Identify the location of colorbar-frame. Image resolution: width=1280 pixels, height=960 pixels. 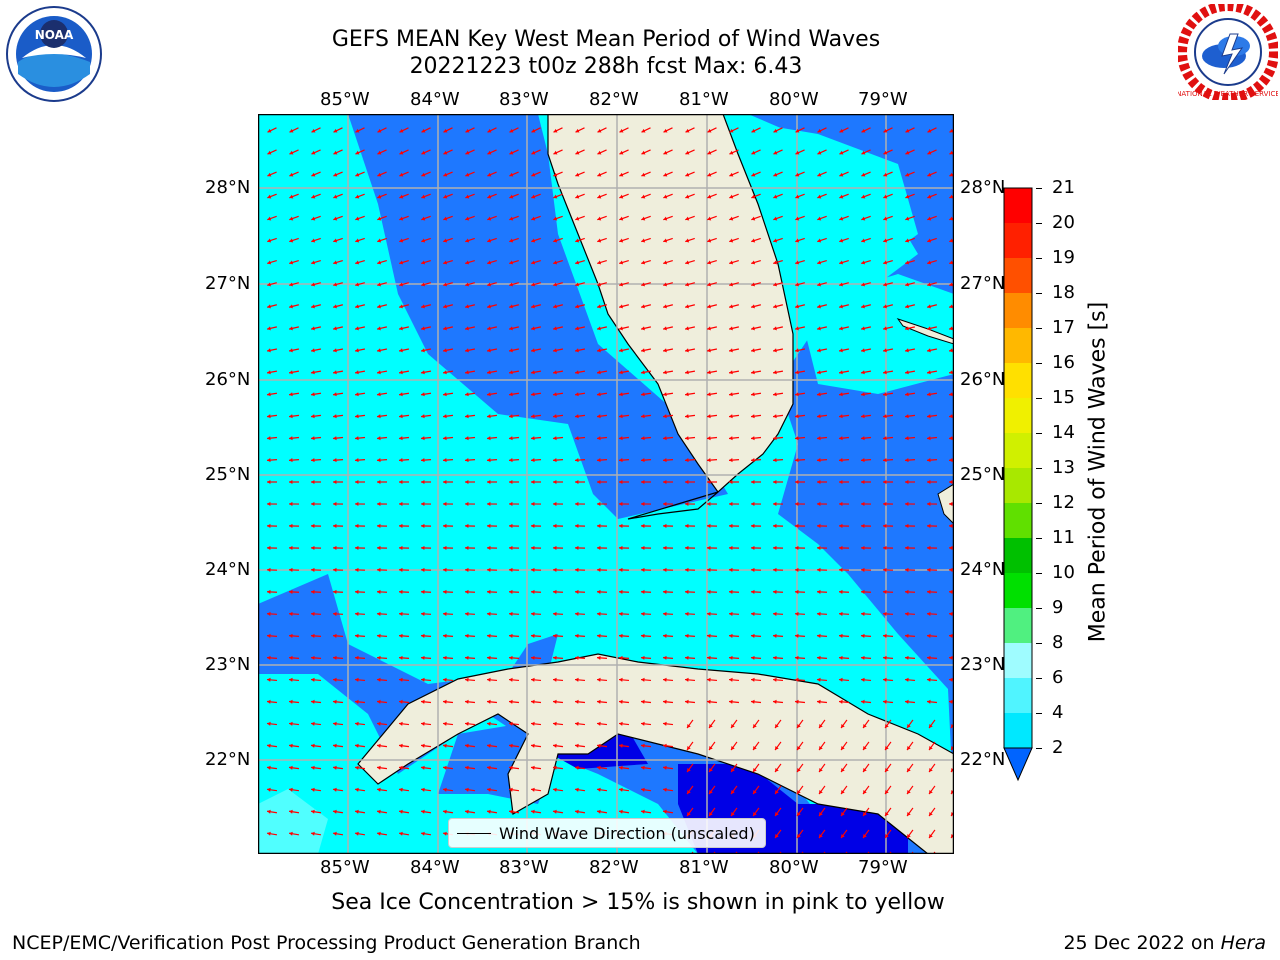
(1018, 468).